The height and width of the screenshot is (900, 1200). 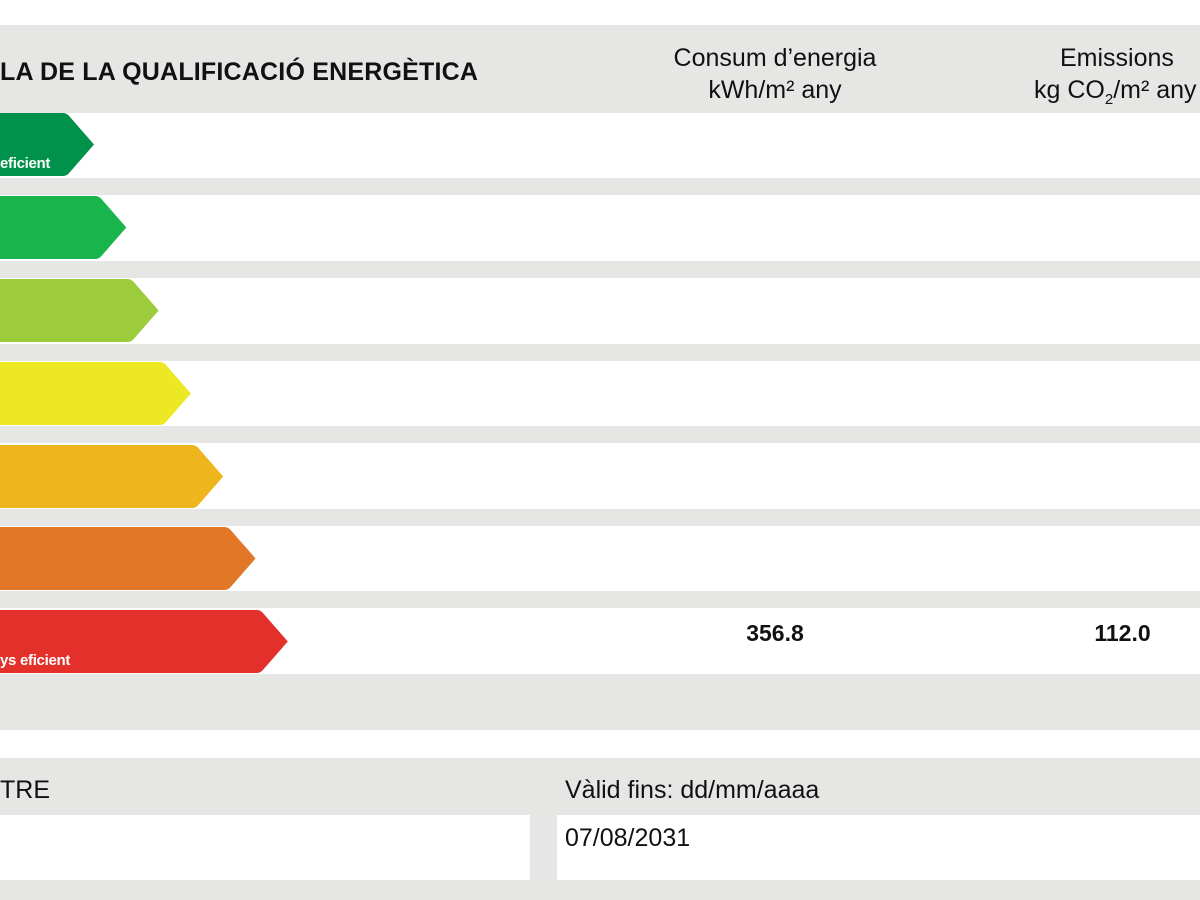 What do you see at coordinates (1117, 58) in the screenshot?
I see `emissions-header-line1: Emissions` at bounding box center [1117, 58].